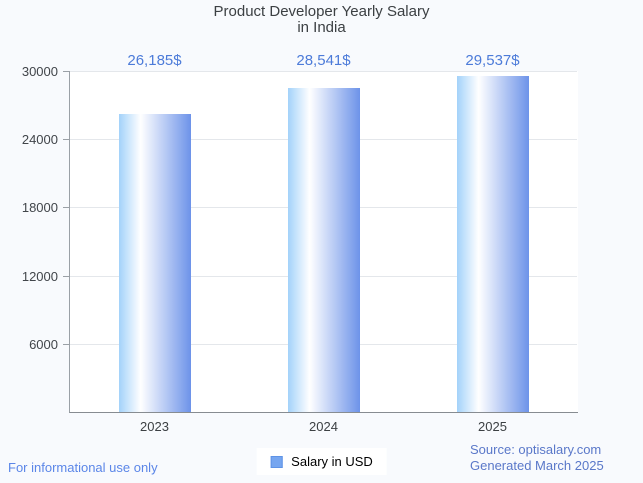 Image resolution: width=643 pixels, height=483 pixels. What do you see at coordinates (323, 60) in the screenshot?
I see `bar-value-label: 28,541$` at bounding box center [323, 60].